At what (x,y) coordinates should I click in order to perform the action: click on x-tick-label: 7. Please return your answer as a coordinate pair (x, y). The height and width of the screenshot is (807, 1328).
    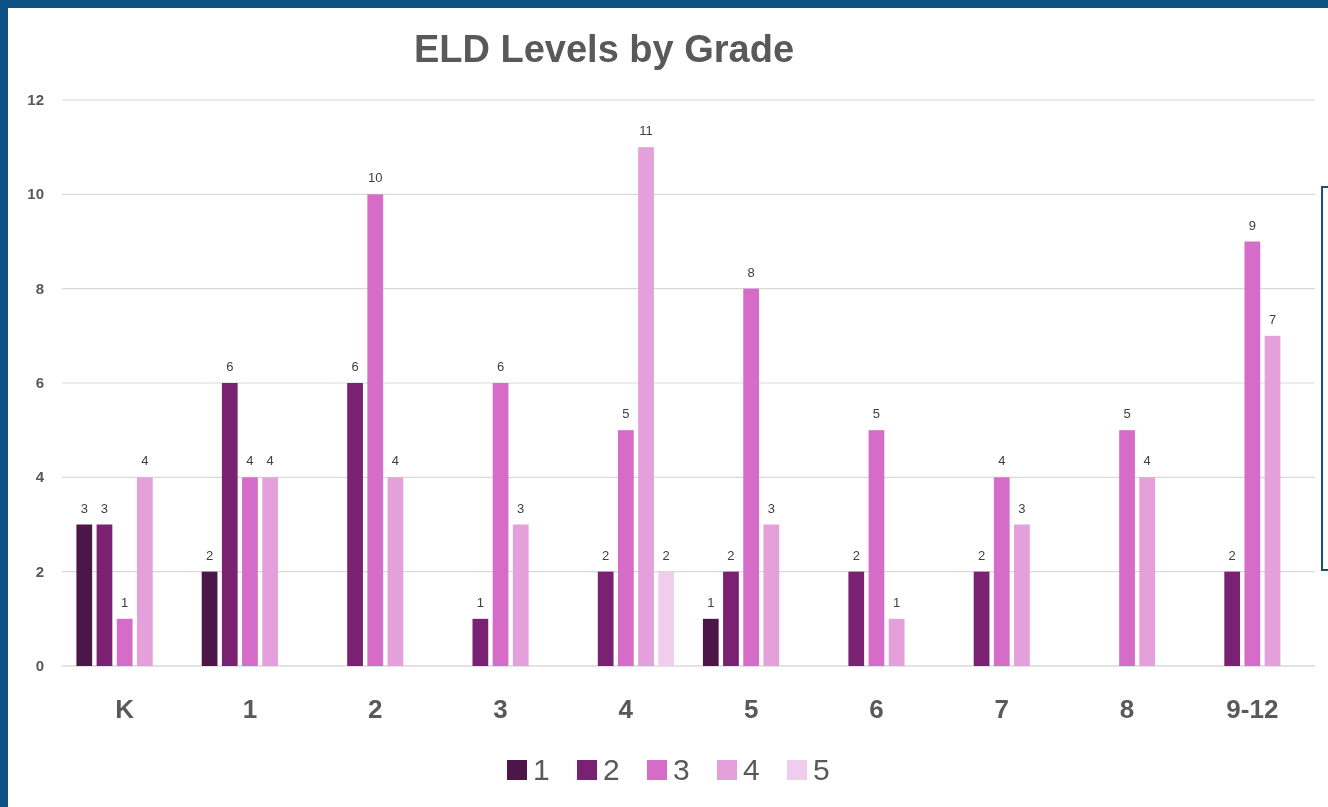
    Looking at the image, I should click on (1001, 709).